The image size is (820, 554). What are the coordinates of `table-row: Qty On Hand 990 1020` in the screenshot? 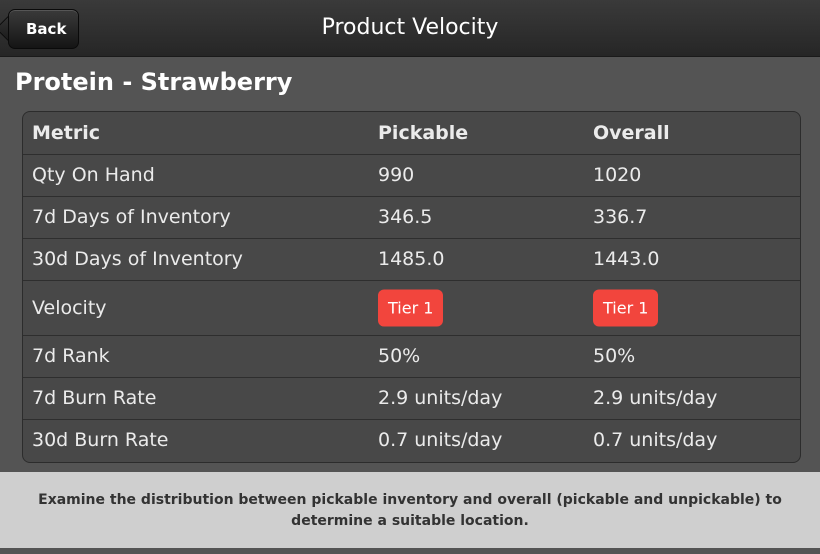 It's located at (411, 175).